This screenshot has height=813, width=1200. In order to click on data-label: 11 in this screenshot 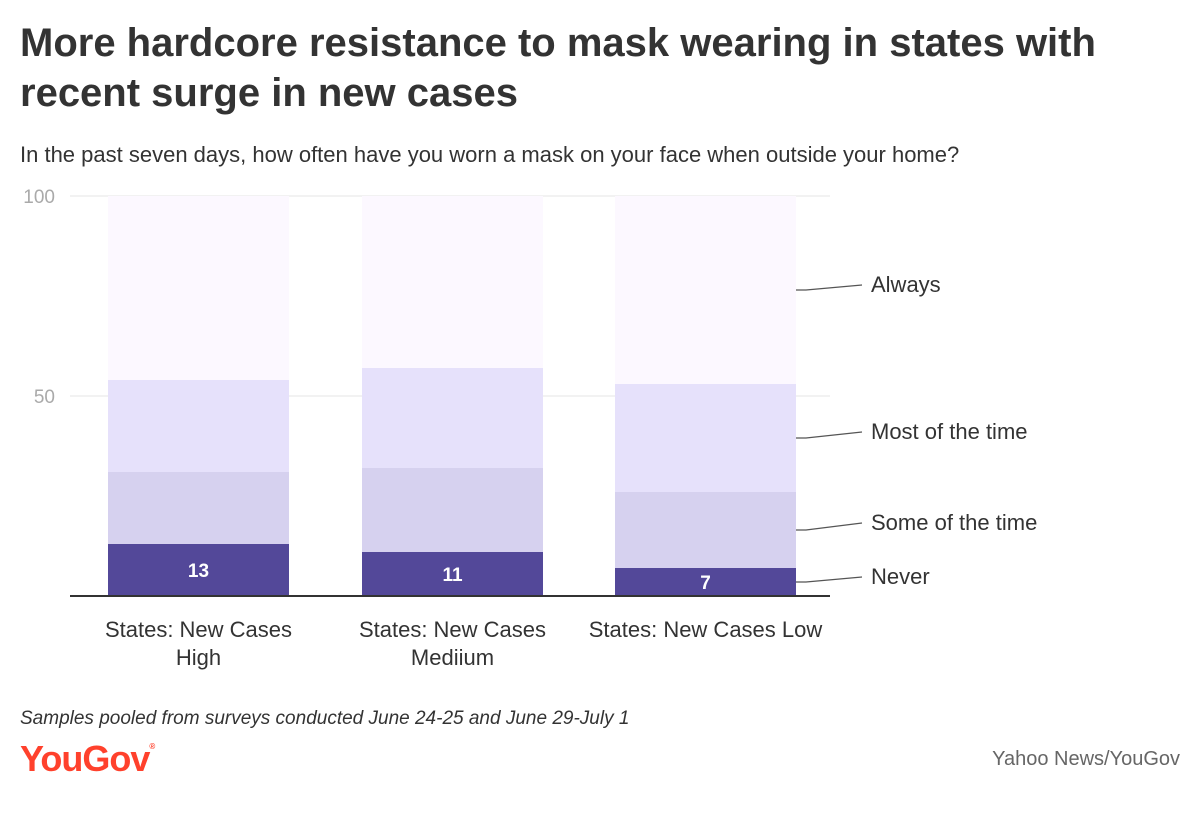, I will do `click(452, 575)`.